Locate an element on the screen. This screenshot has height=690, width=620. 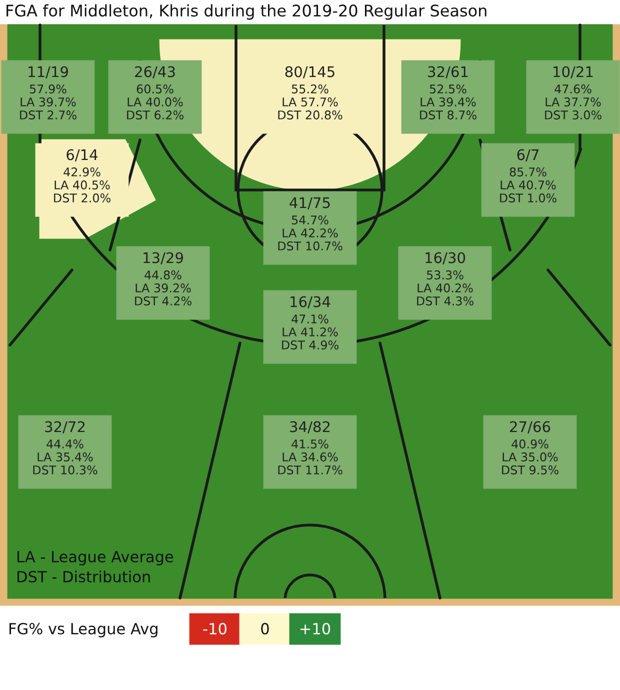
text: LA 35.0% is located at coordinates (530, 457).